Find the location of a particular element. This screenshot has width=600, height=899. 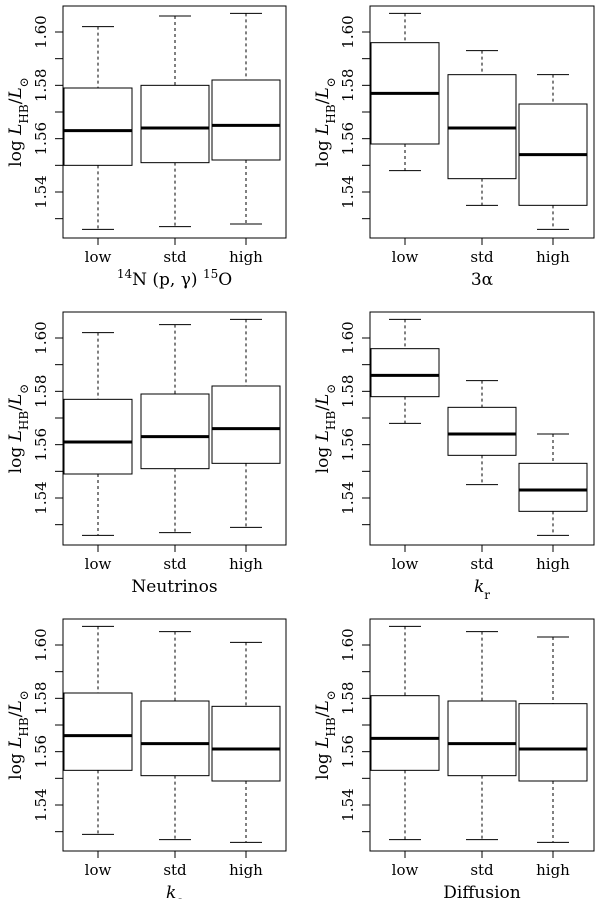

x-axis-label: kc is located at coordinates (174, 891).